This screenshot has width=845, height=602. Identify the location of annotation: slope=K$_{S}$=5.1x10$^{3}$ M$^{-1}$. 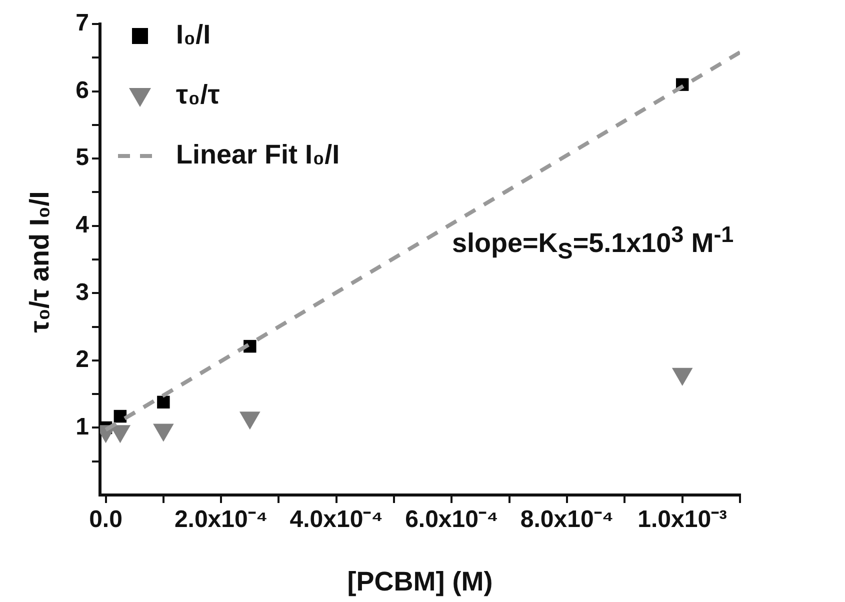
(593, 243).